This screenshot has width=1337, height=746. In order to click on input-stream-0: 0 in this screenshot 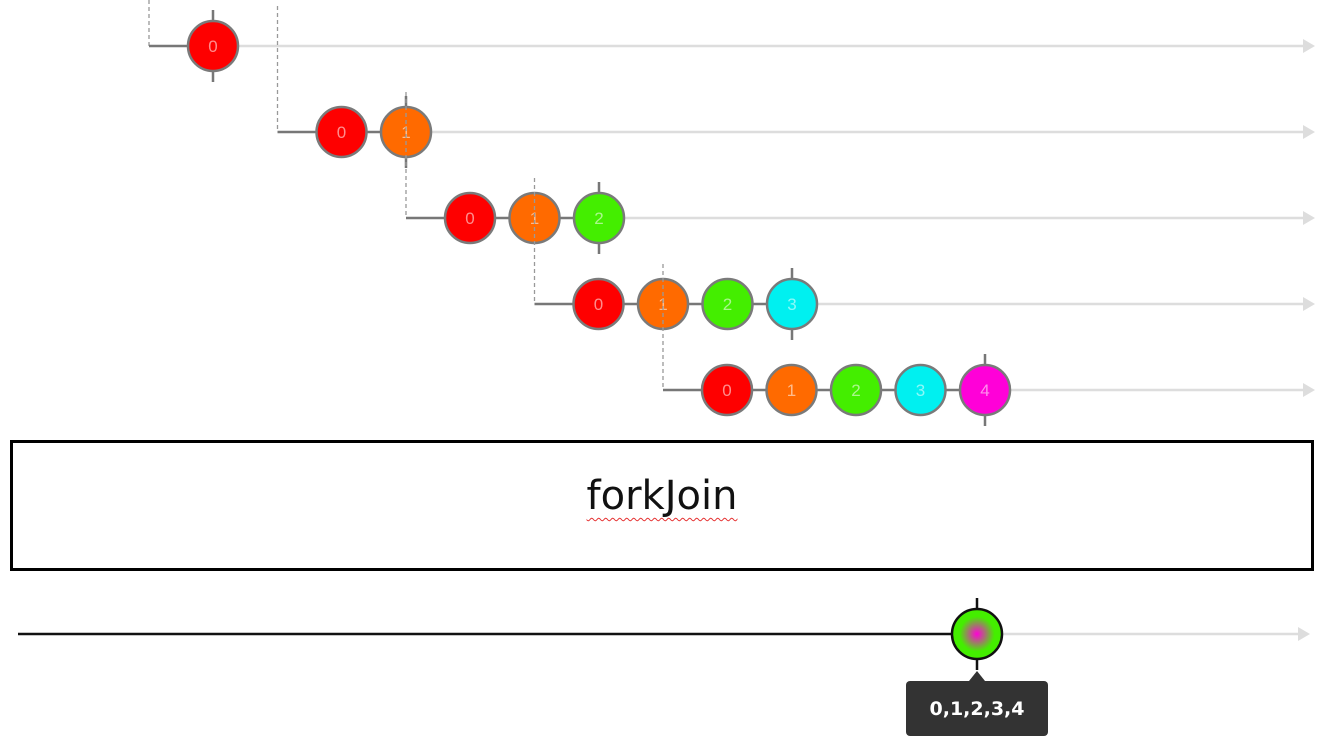, I will do `click(731, 41)`.